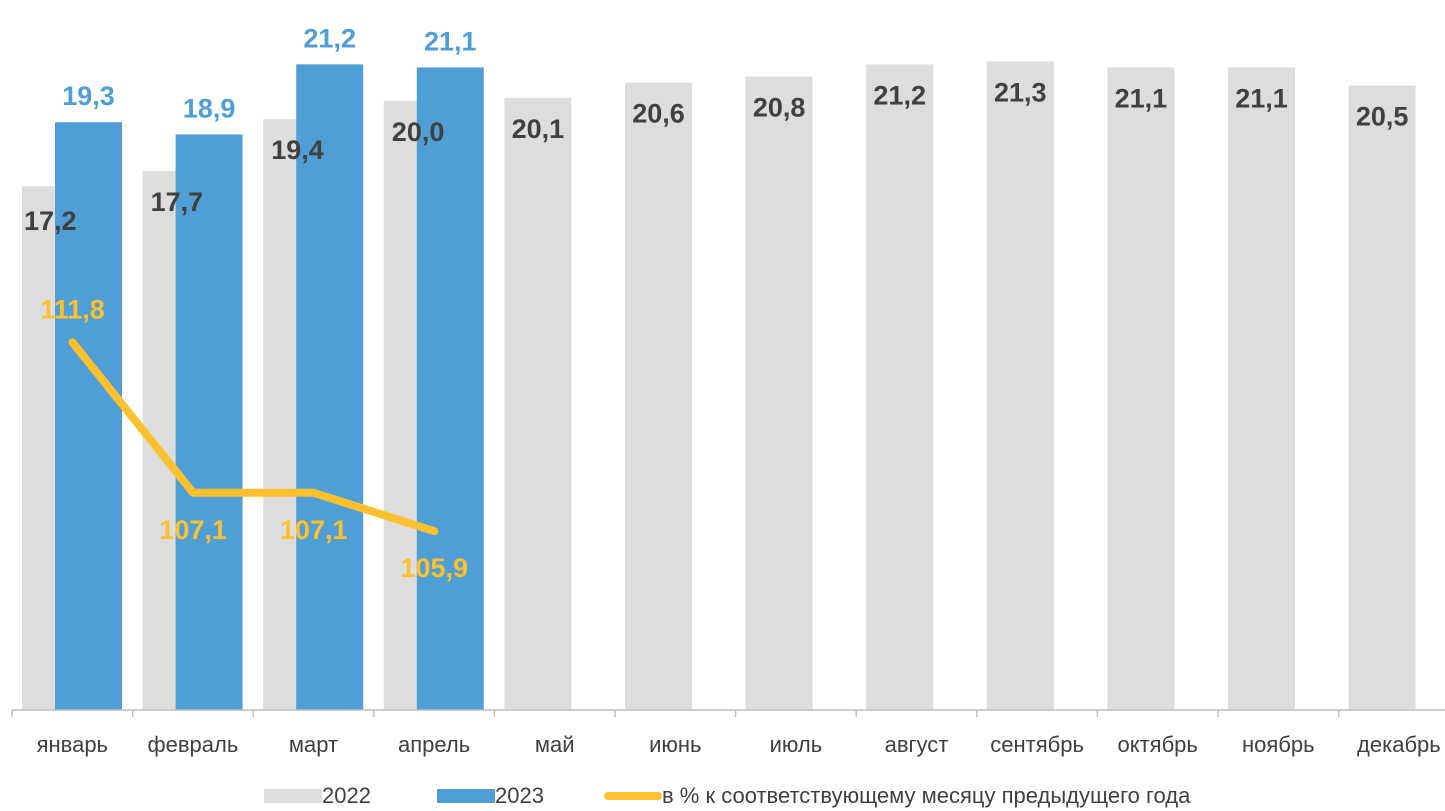 The width and height of the screenshot is (1445, 811). What do you see at coordinates (314, 530) in the screenshot?
I see `data-label-percent-2: 107,1` at bounding box center [314, 530].